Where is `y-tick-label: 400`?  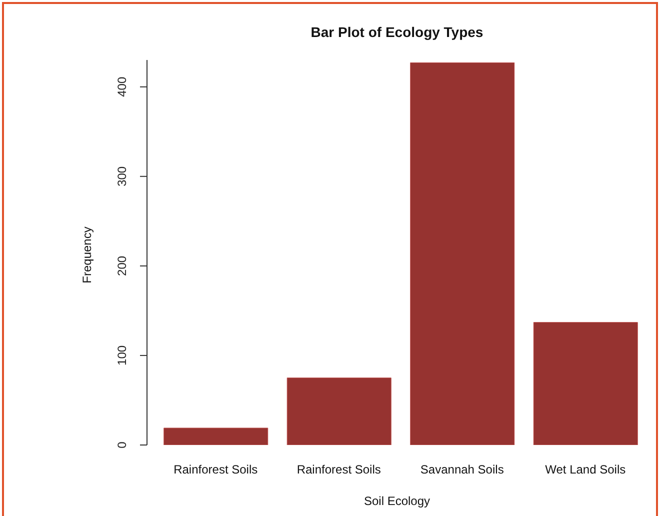 y-tick-label: 400 is located at coordinates (122, 86).